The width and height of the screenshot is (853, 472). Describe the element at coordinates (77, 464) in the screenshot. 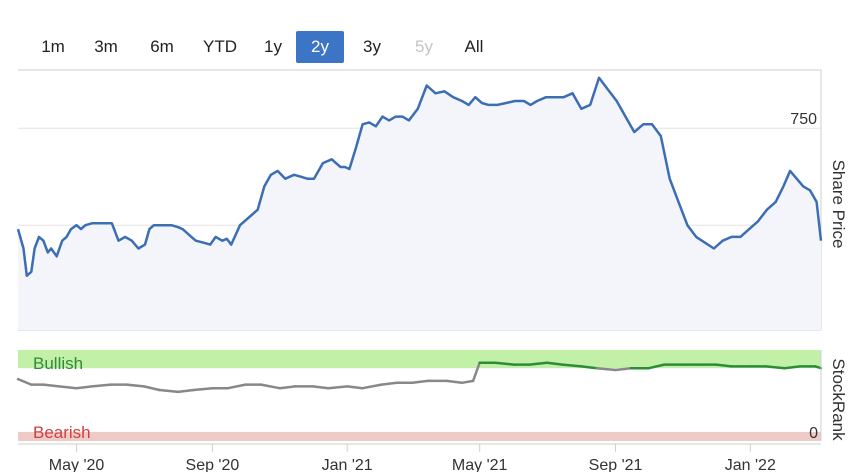

I see `x-tick-label: May '20` at that location.